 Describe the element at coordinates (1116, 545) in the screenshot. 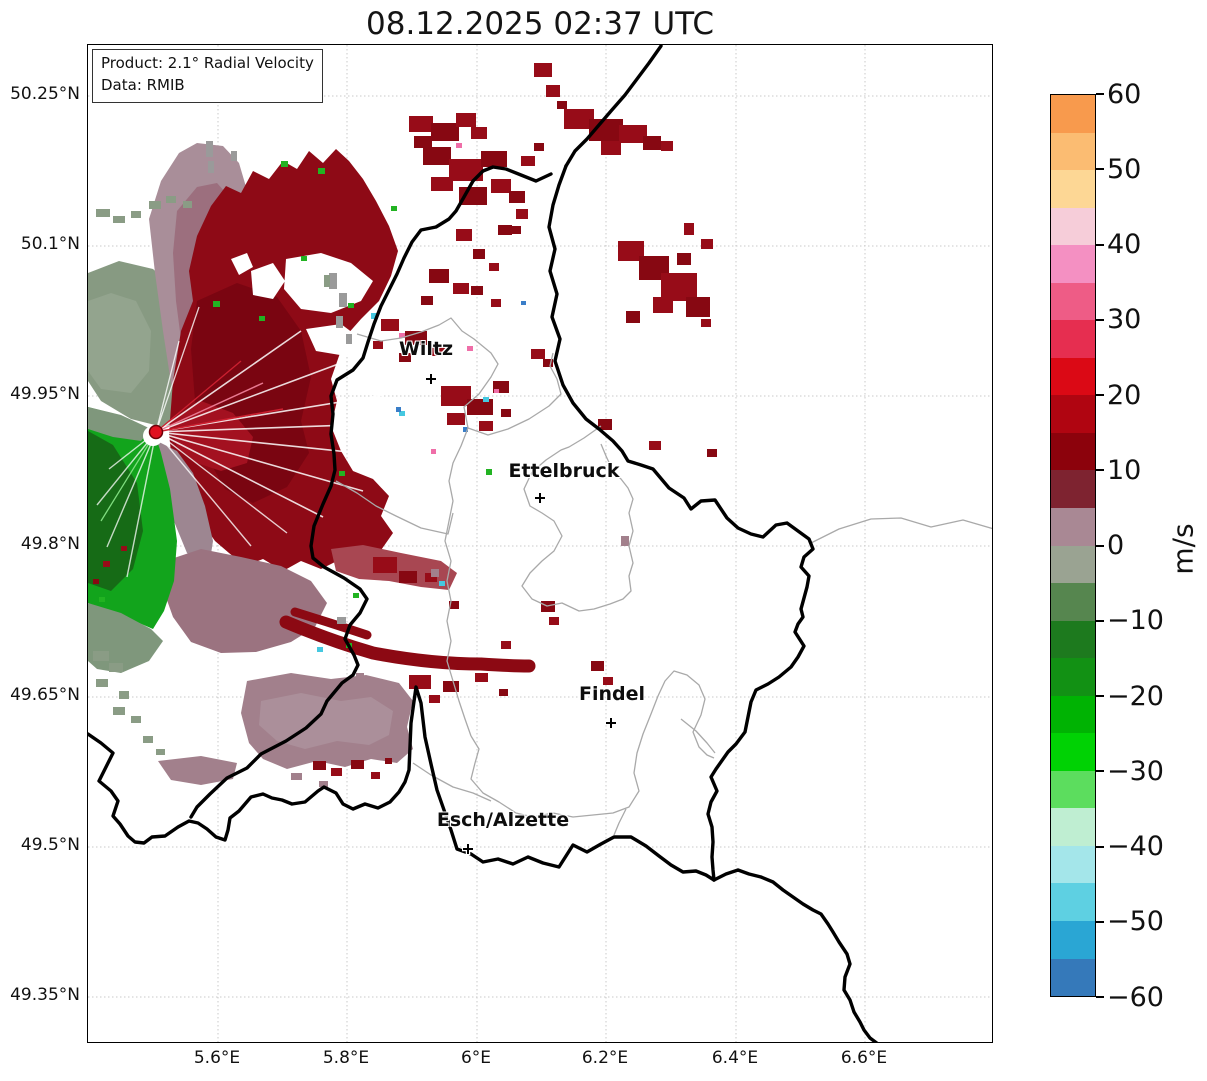

I see `colorbar-tick-label: 0` at that location.